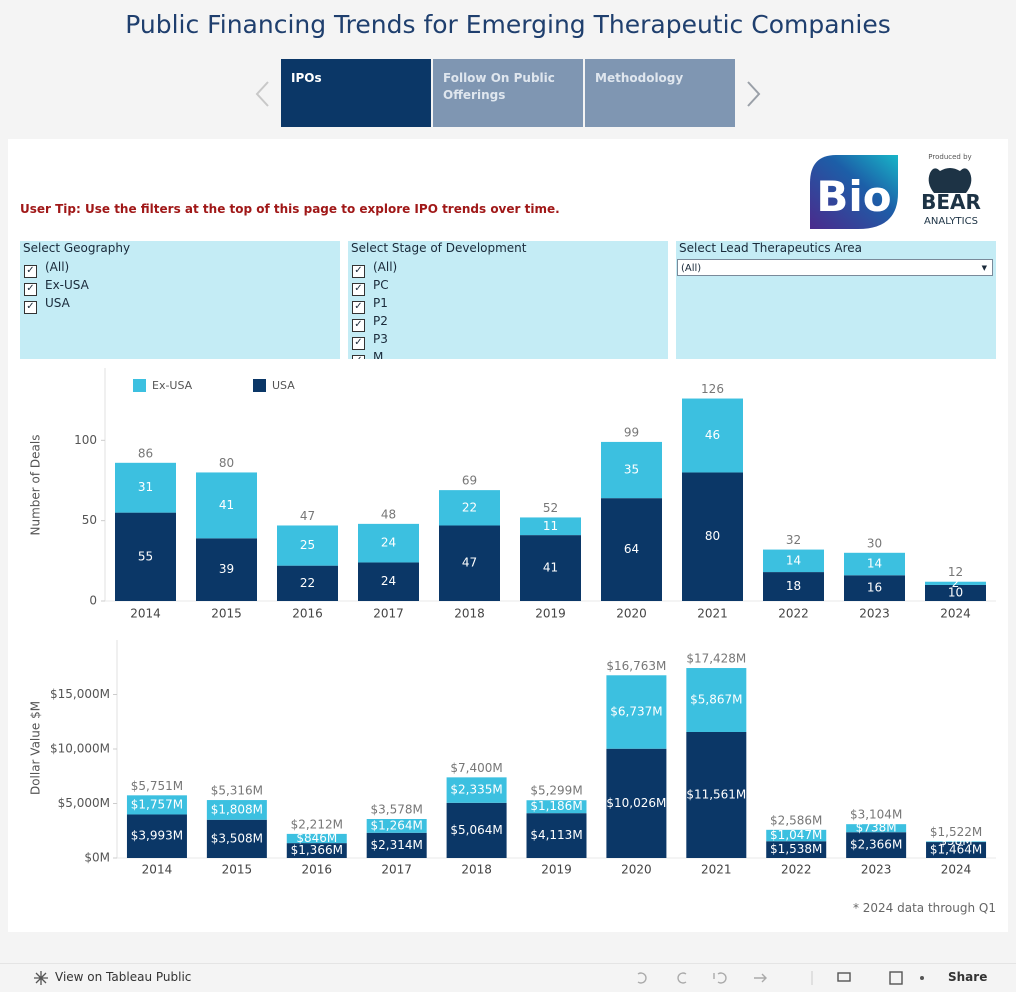 This screenshot has height=992, width=1016. I want to click on legend-label: USA, so click(283, 385).